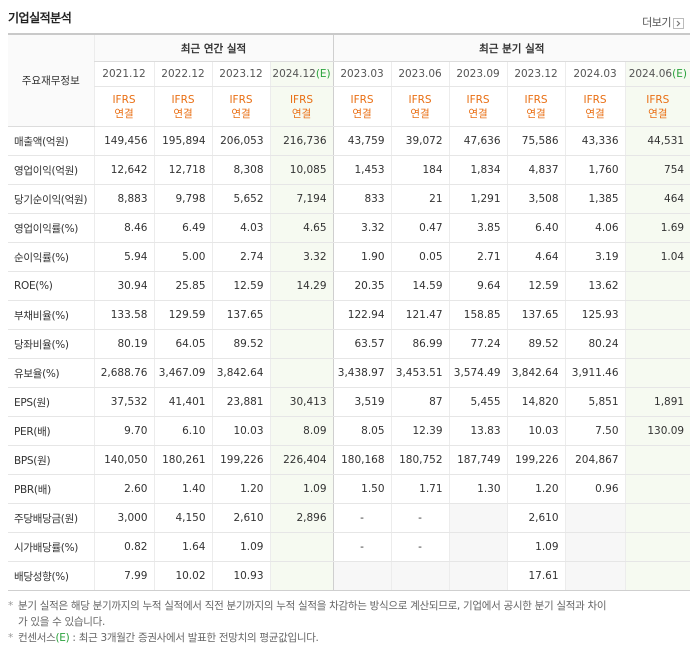 The width and height of the screenshot is (694, 648). I want to click on data-row: 시가배당률(%) 0.82 1.64 1.09- -1.09, so click(349, 547).